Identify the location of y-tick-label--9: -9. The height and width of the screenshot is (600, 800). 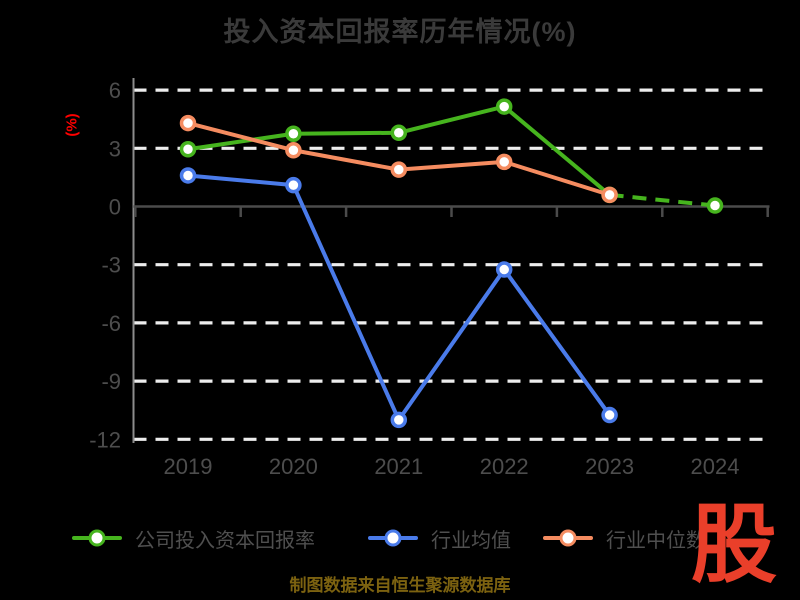
(111, 381).